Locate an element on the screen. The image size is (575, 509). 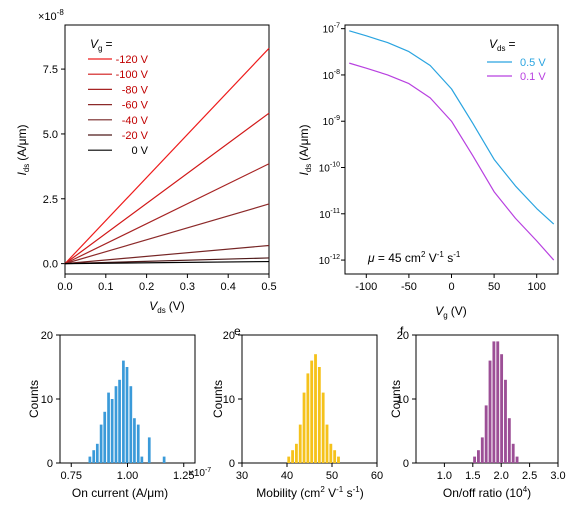
axis-ticks: 1.0 1.5 2.0 2.5 3.0 0 10 20 is located at coordinates (481, 406).